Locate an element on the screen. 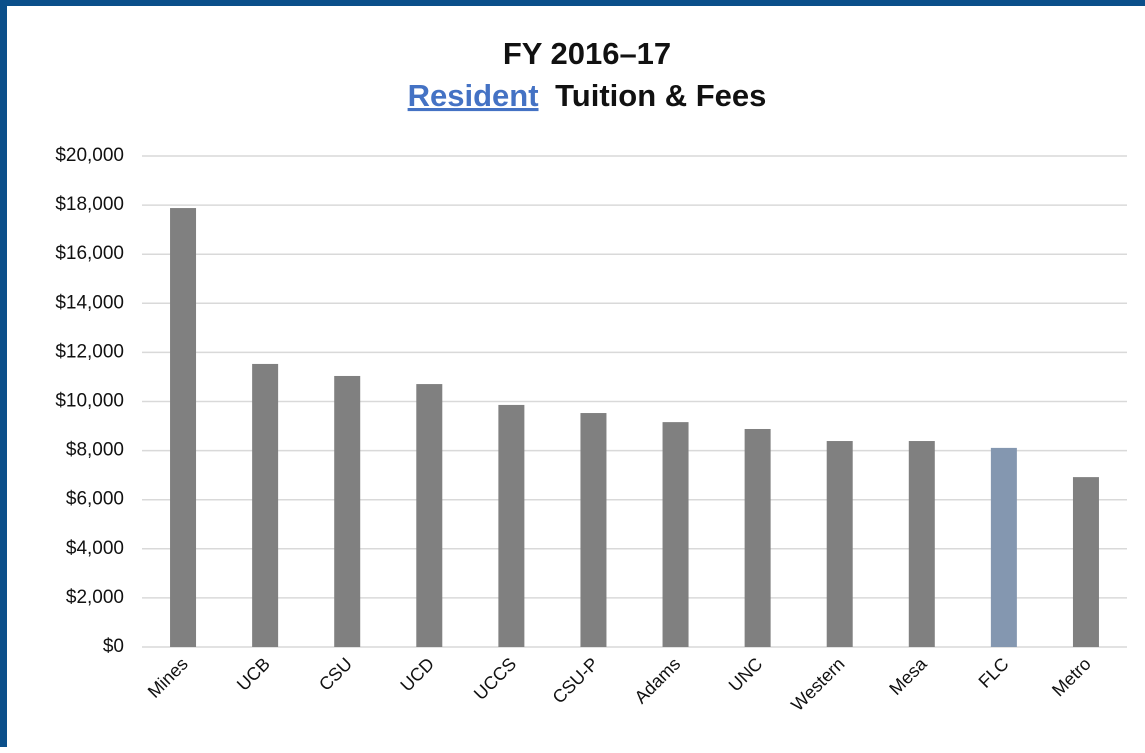  y-tick-label: $10,000 is located at coordinates (89, 401).